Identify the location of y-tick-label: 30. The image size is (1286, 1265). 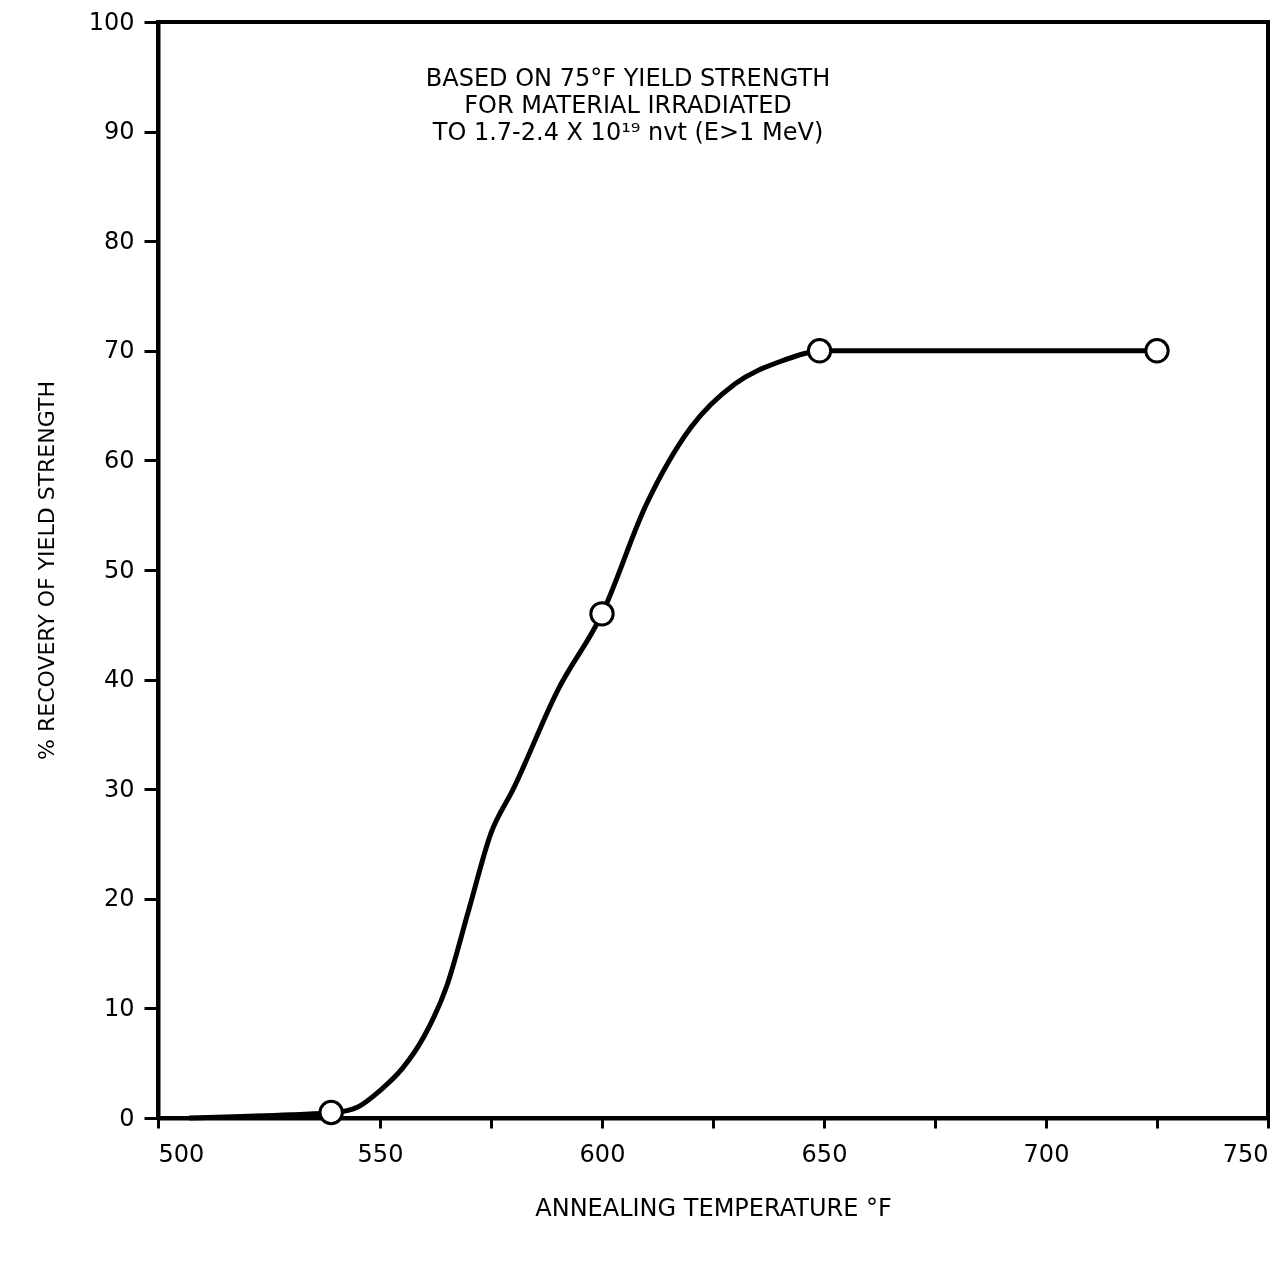
(119, 788).